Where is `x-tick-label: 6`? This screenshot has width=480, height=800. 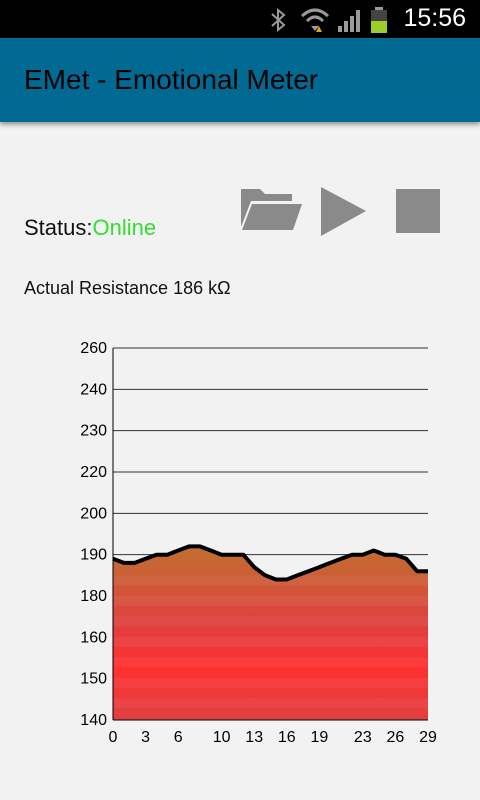
x-tick-label: 6 is located at coordinates (178, 737).